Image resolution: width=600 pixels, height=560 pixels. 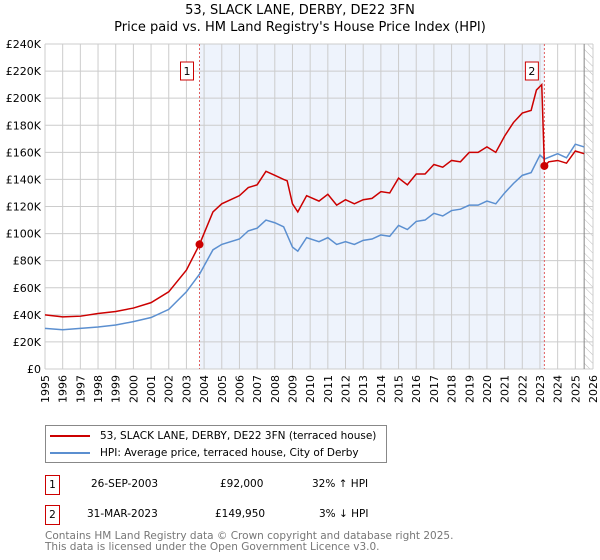 What do you see at coordinates (125, 484) in the screenshot?
I see `date: 26-SEP-2003` at bounding box center [125, 484].